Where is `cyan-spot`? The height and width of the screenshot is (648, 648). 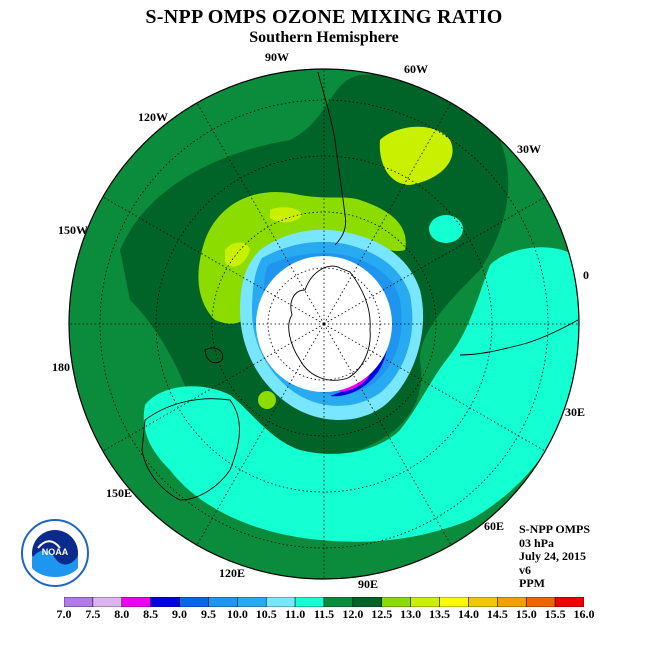 cyan-spot is located at coordinates (446, 229).